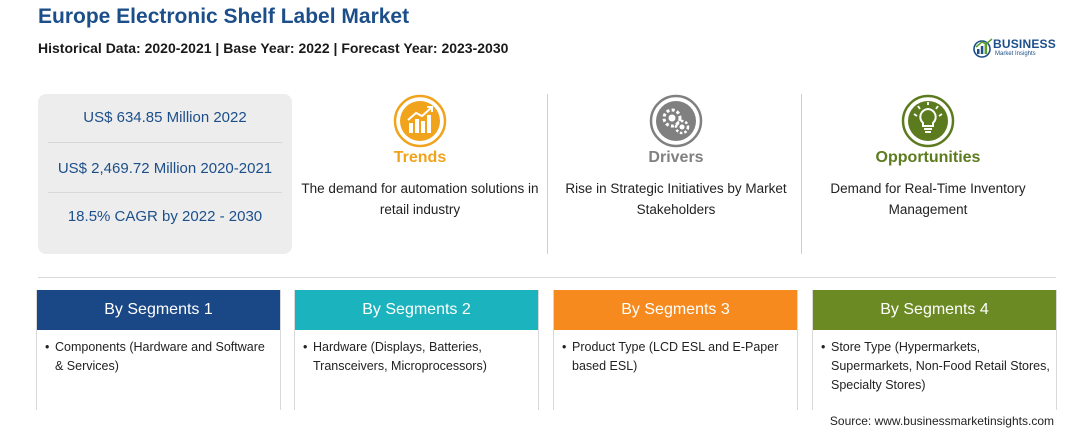 The height and width of the screenshot is (430, 1092). What do you see at coordinates (983, 48) in the screenshot?
I see `logo-mark-icon` at bounding box center [983, 48].